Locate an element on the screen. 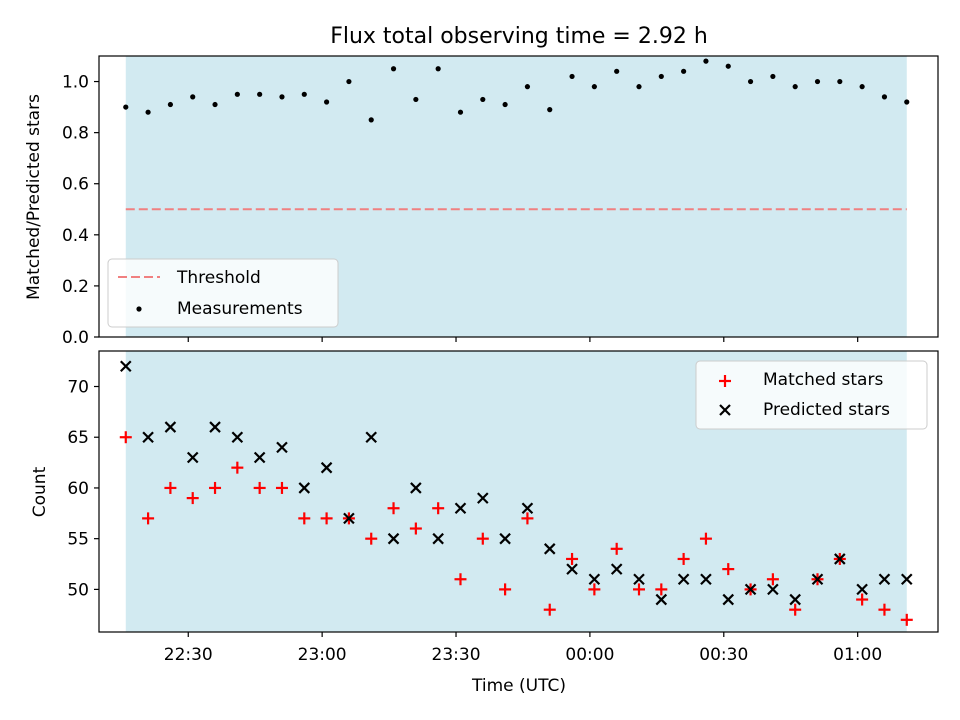  legend-measurements-swatch is located at coordinates (139, 309).